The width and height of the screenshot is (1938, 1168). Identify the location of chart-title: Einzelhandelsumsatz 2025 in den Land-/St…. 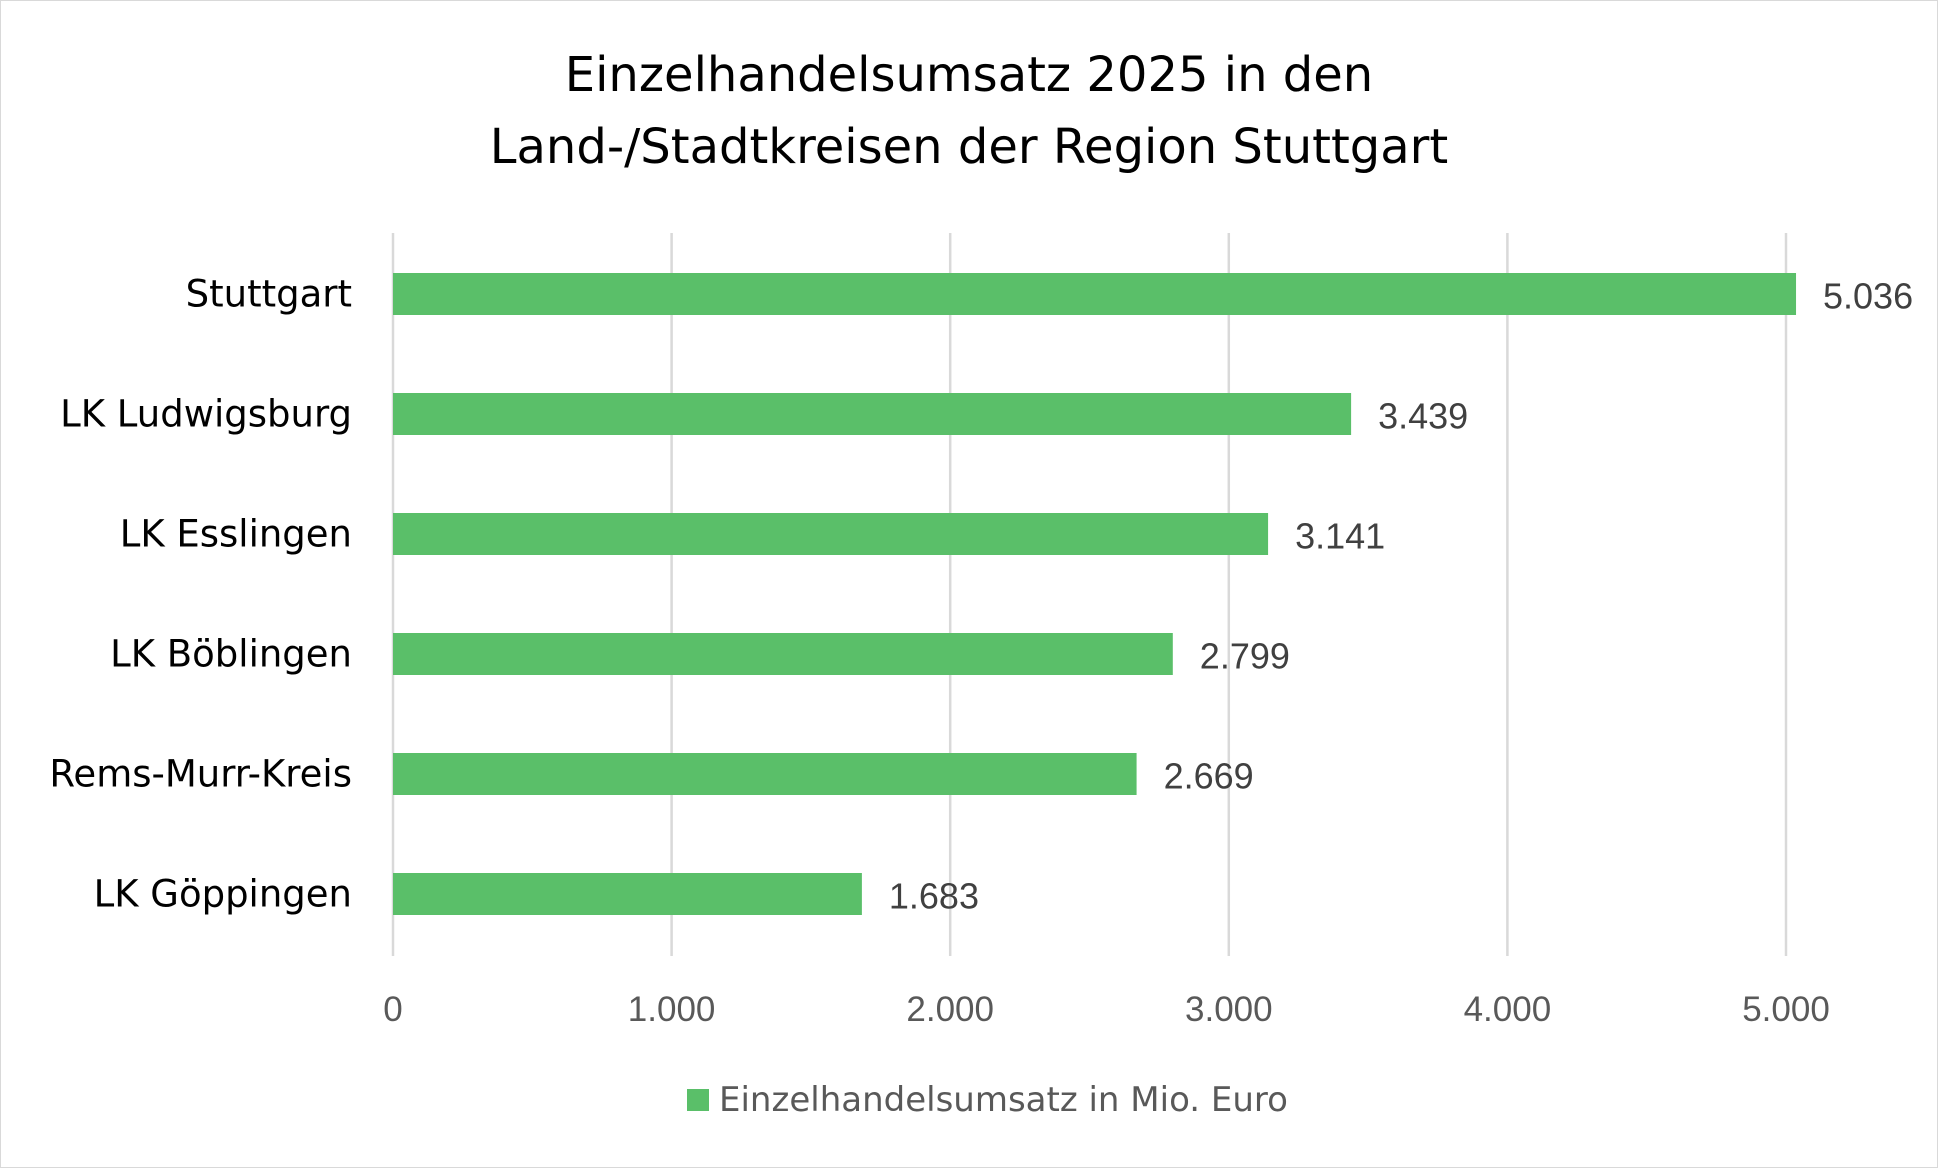
(969, 111).